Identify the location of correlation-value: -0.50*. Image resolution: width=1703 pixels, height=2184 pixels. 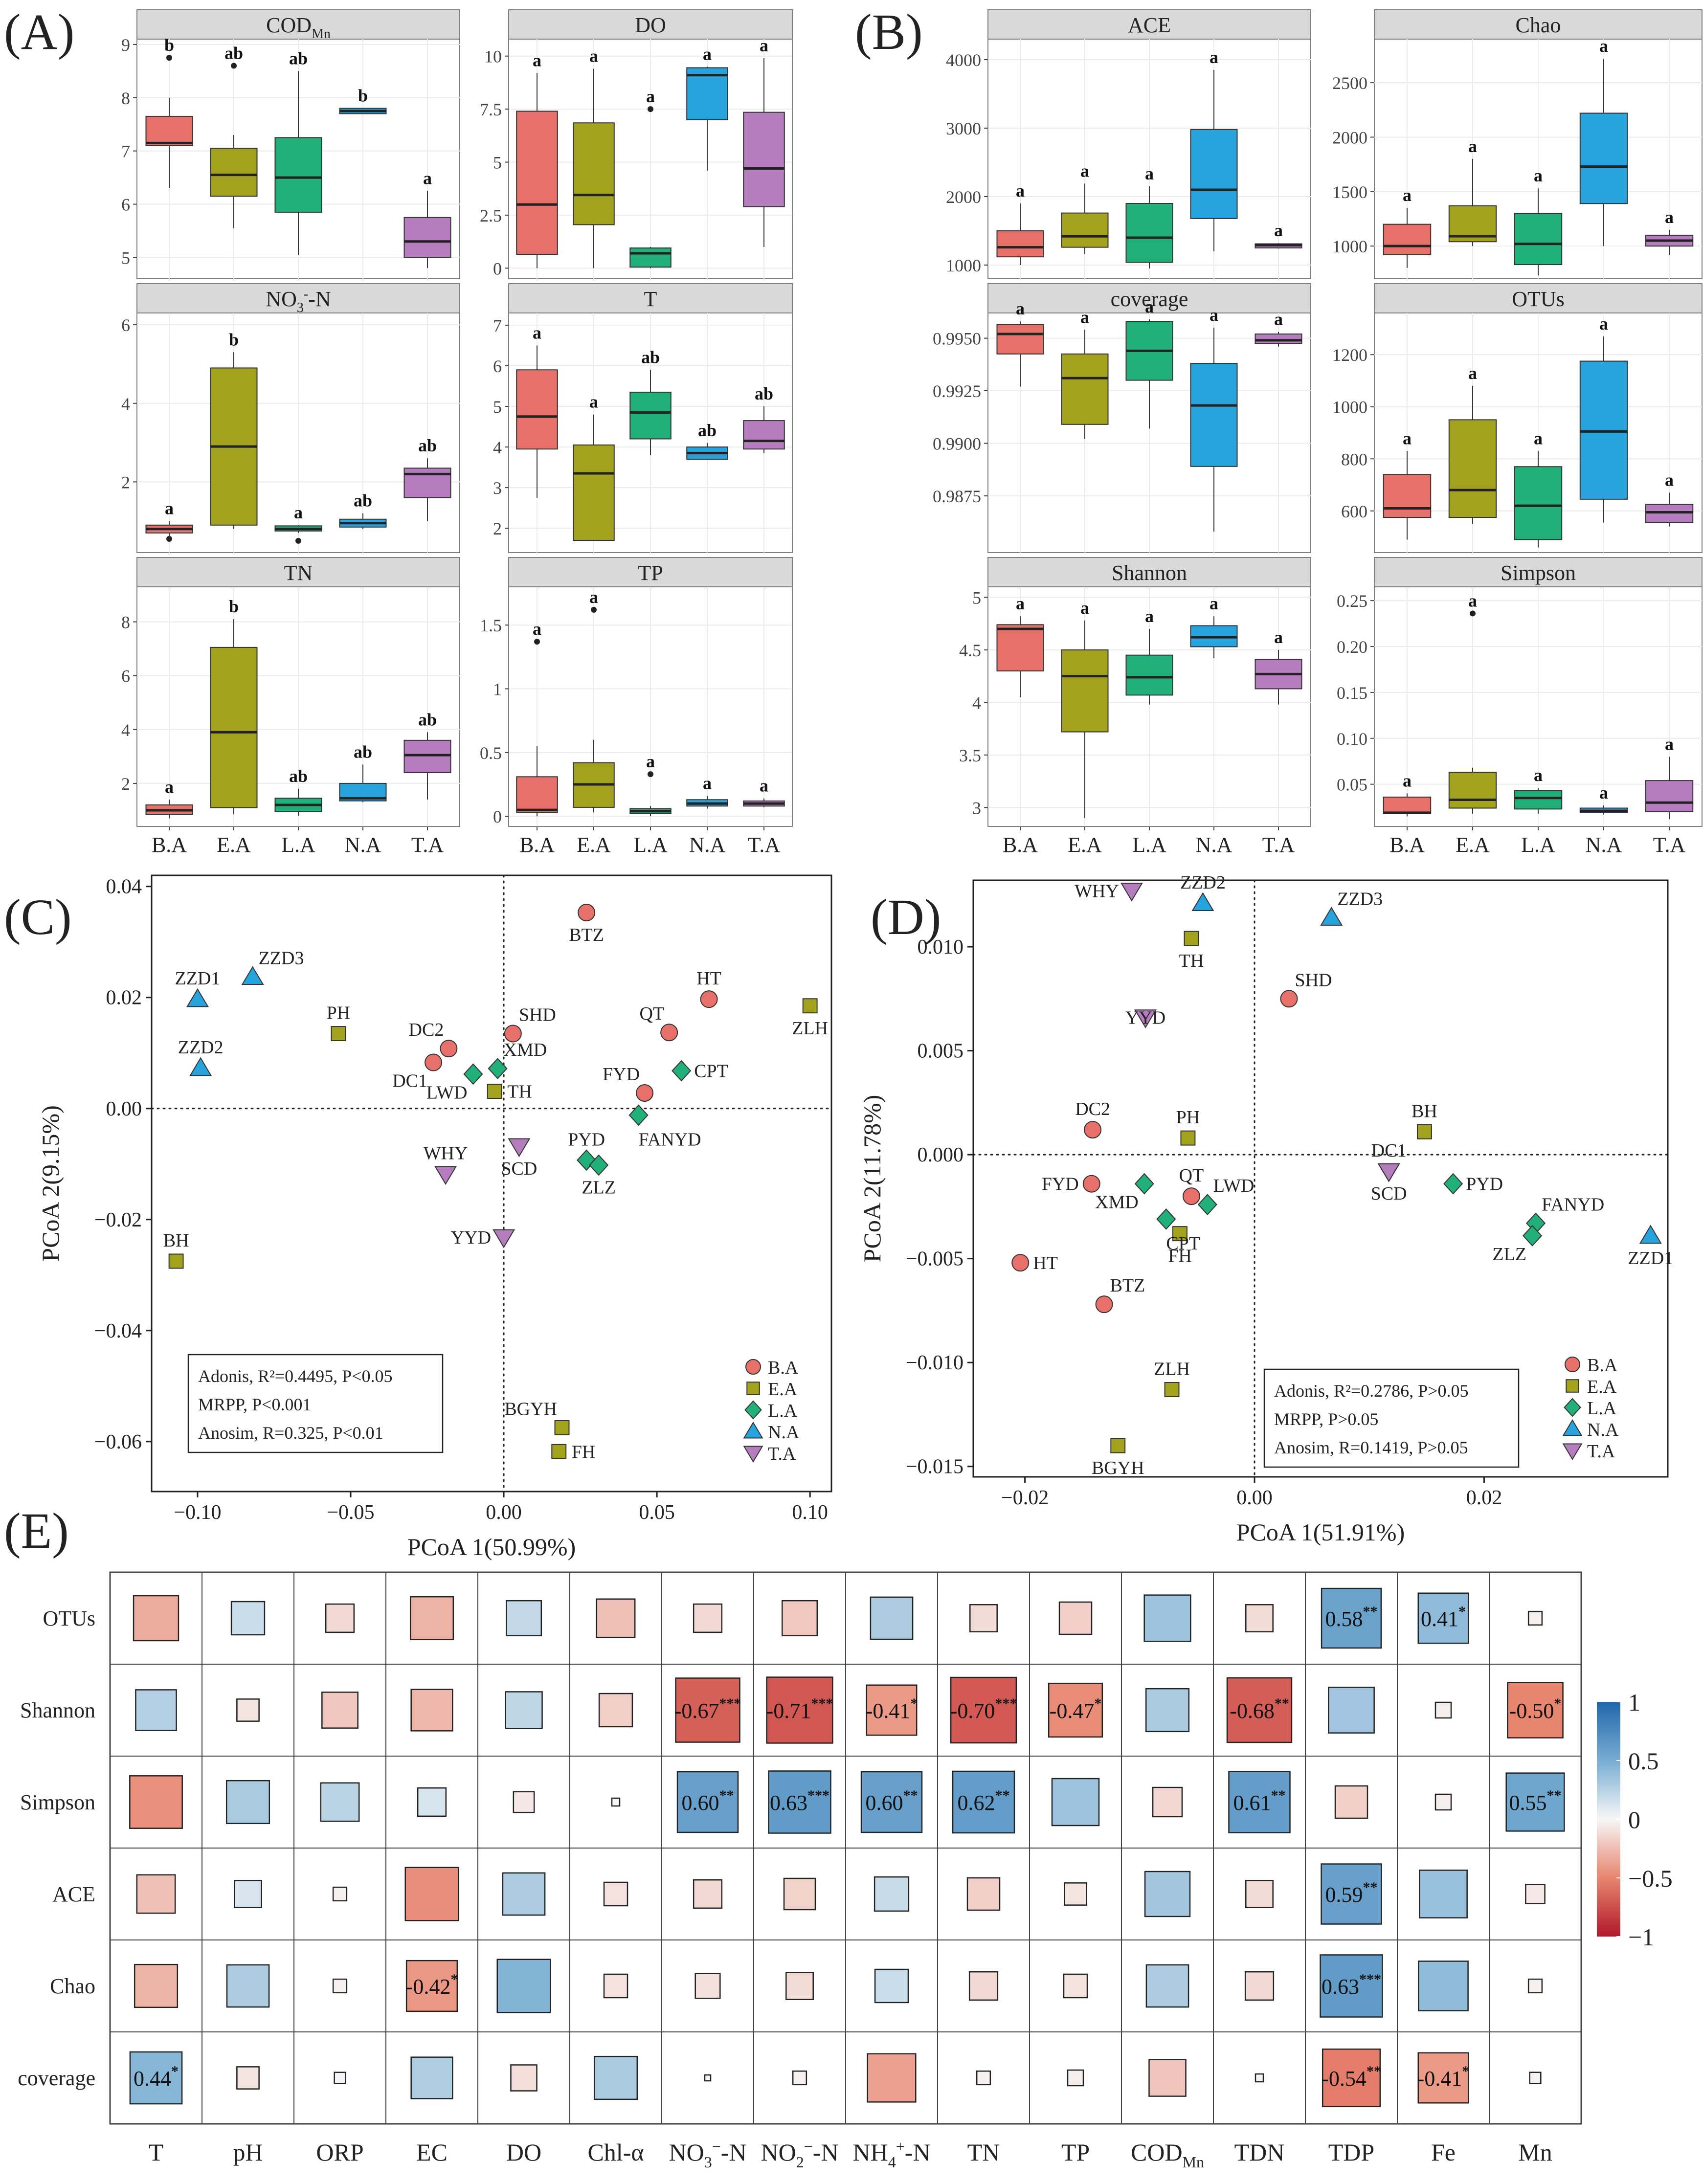
(1535, 1709).